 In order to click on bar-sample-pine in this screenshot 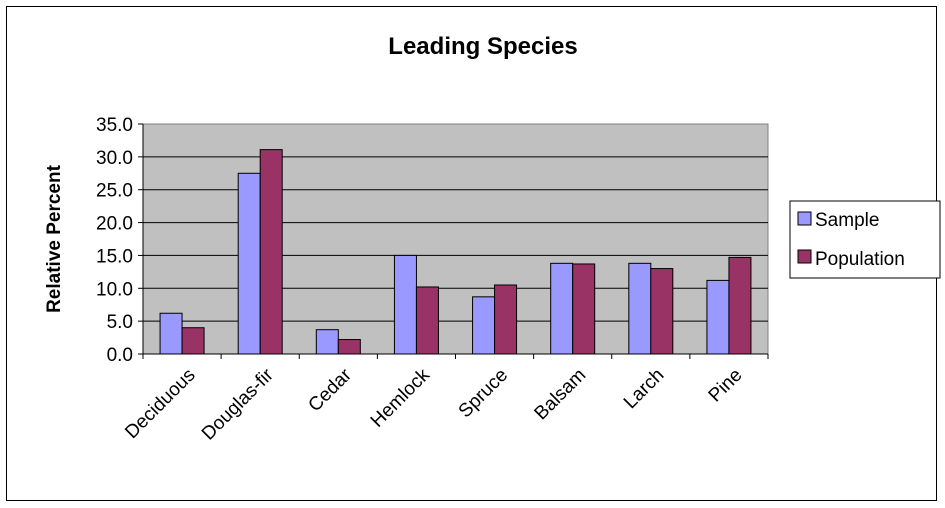, I will do `click(718, 317)`.